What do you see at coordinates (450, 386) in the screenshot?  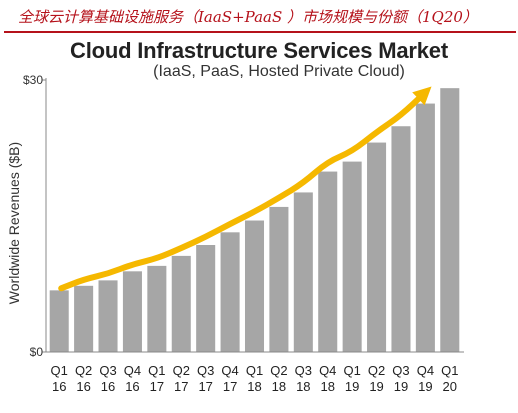 I see `x-tick-label-year: 20` at bounding box center [450, 386].